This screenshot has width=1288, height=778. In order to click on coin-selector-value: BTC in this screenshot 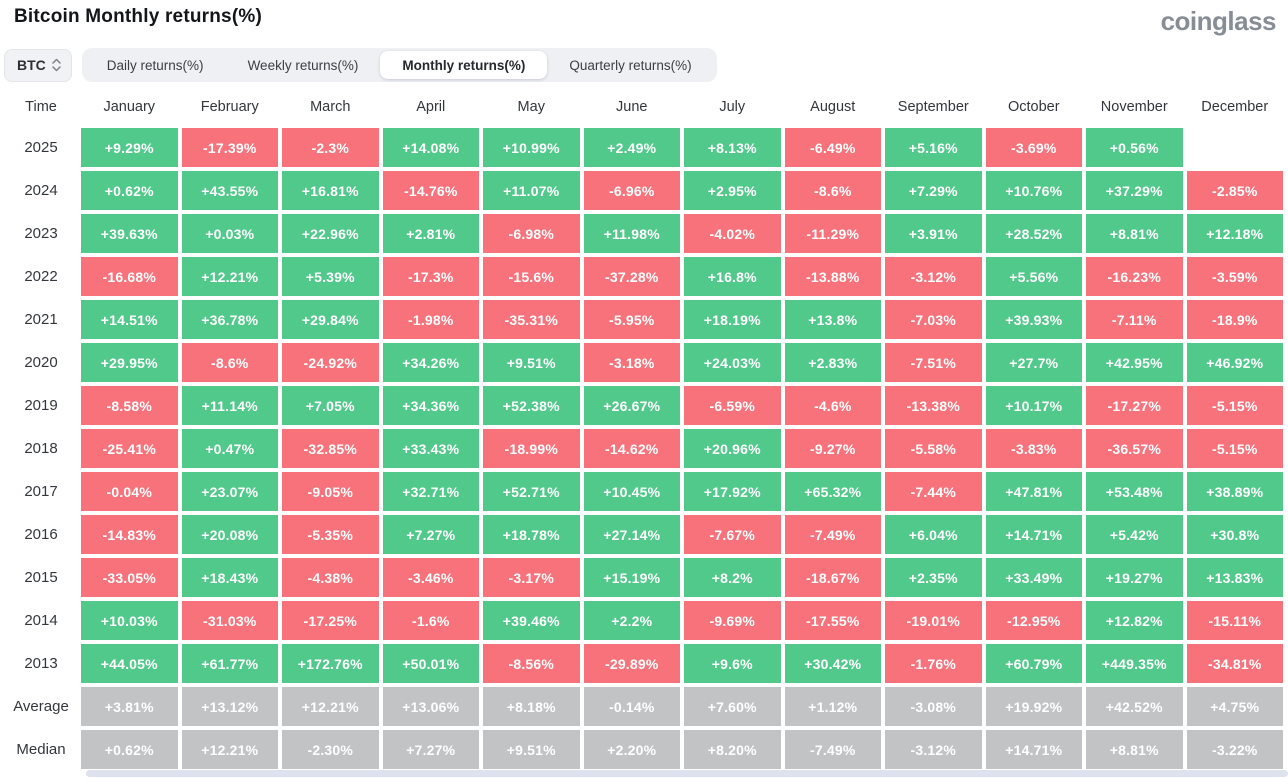, I will do `click(31, 65)`.